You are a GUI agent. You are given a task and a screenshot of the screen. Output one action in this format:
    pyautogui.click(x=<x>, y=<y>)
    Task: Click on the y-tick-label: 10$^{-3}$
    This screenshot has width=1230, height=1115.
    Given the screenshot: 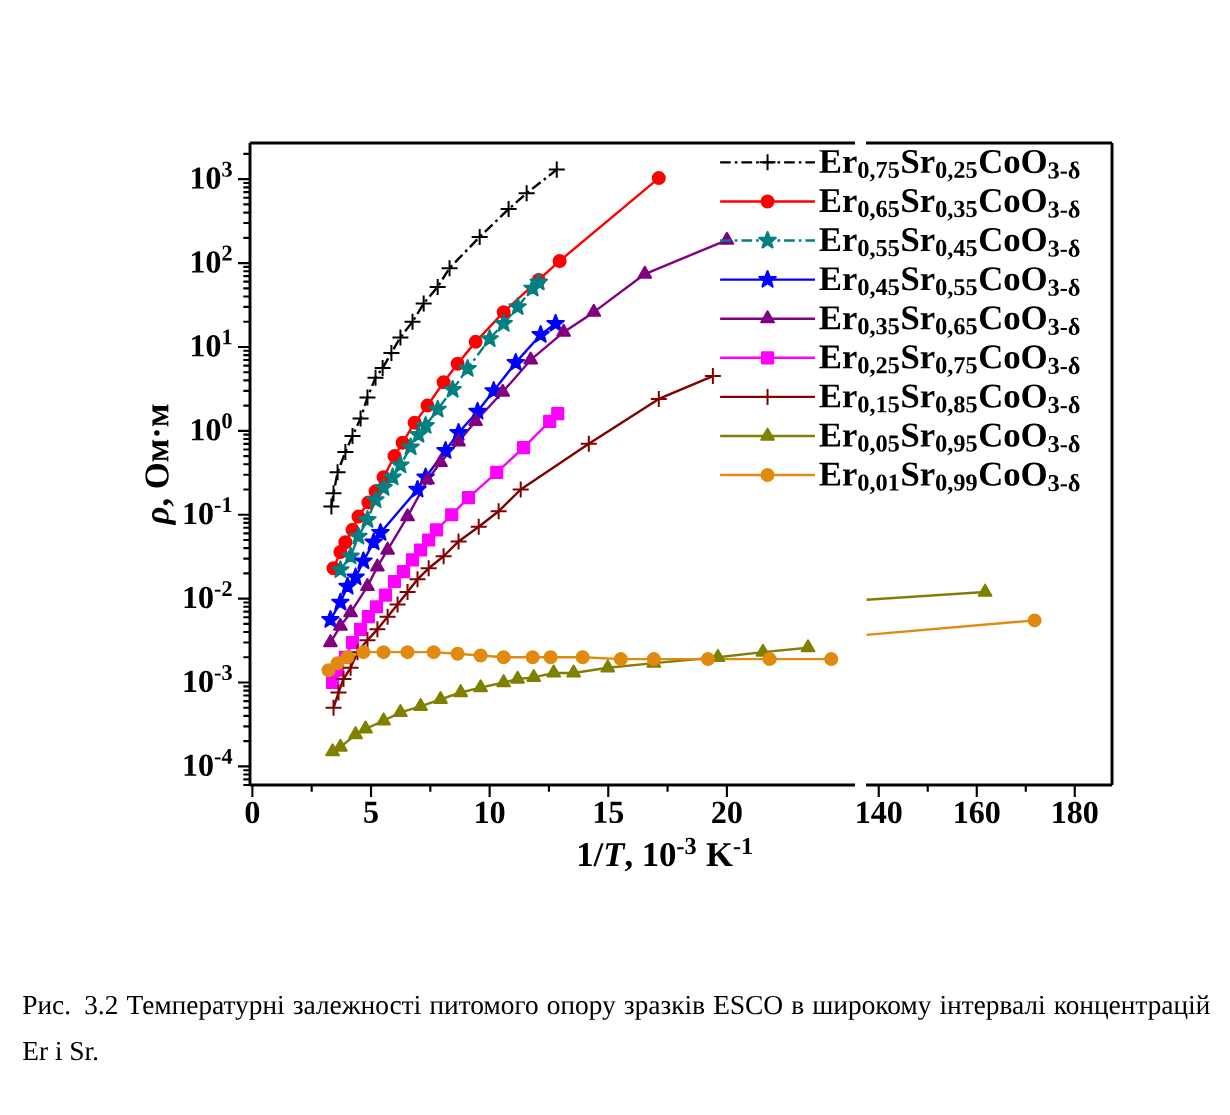 What is the action you would take?
    pyautogui.click(x=208, y=679)
    